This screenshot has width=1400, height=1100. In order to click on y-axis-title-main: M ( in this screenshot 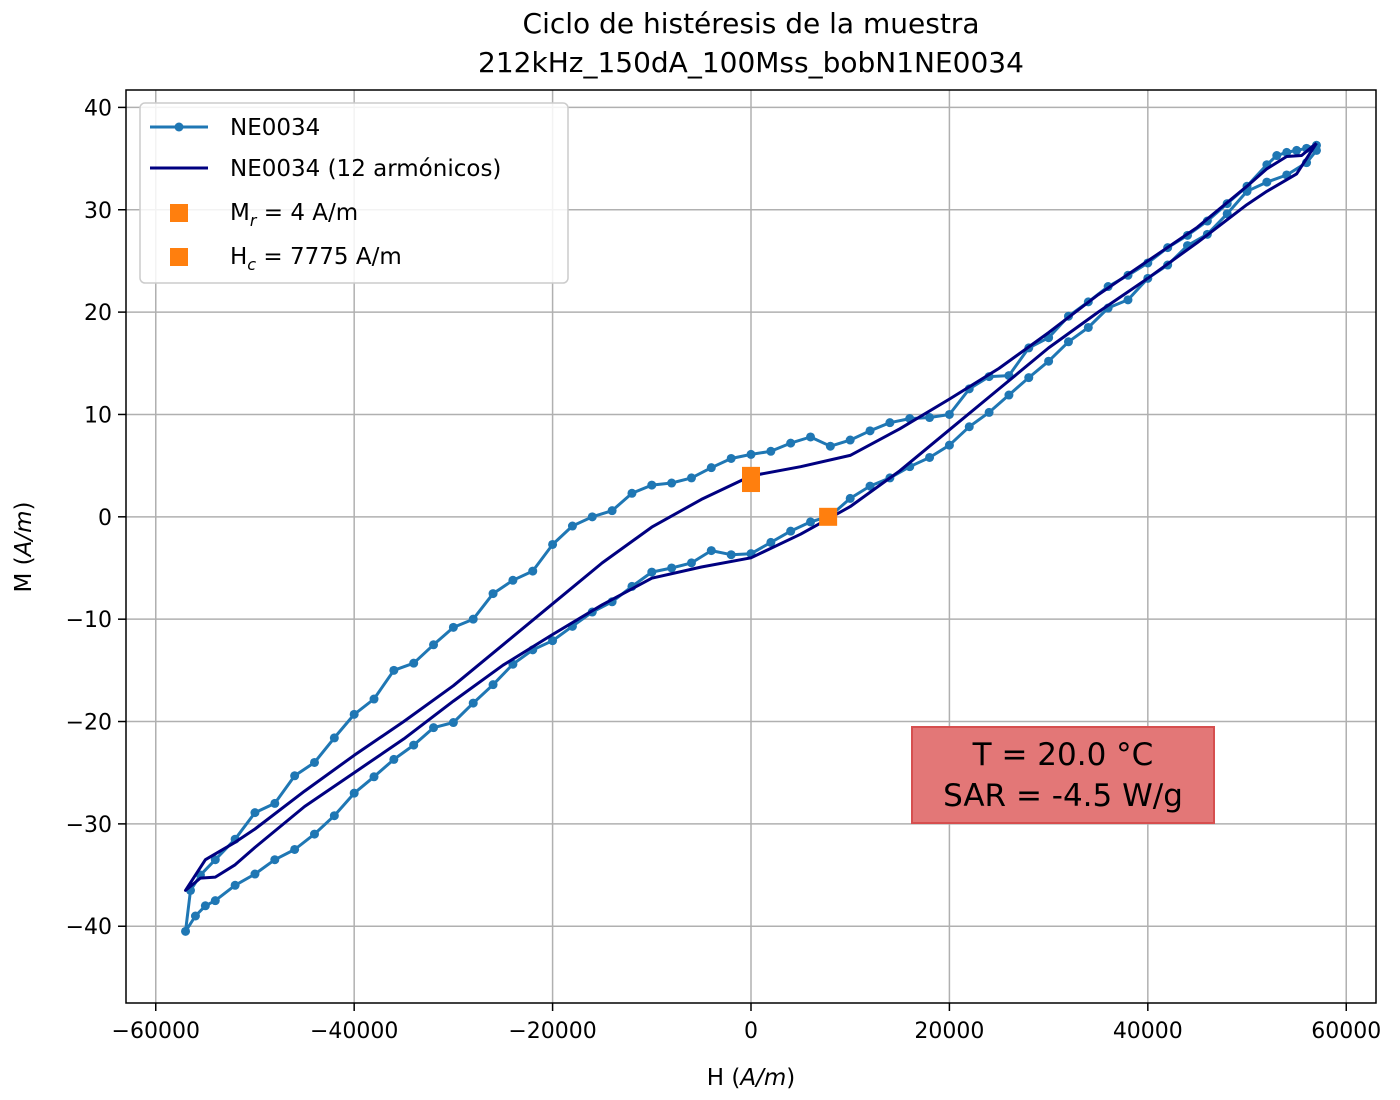, I will do `click(24, 574)`.